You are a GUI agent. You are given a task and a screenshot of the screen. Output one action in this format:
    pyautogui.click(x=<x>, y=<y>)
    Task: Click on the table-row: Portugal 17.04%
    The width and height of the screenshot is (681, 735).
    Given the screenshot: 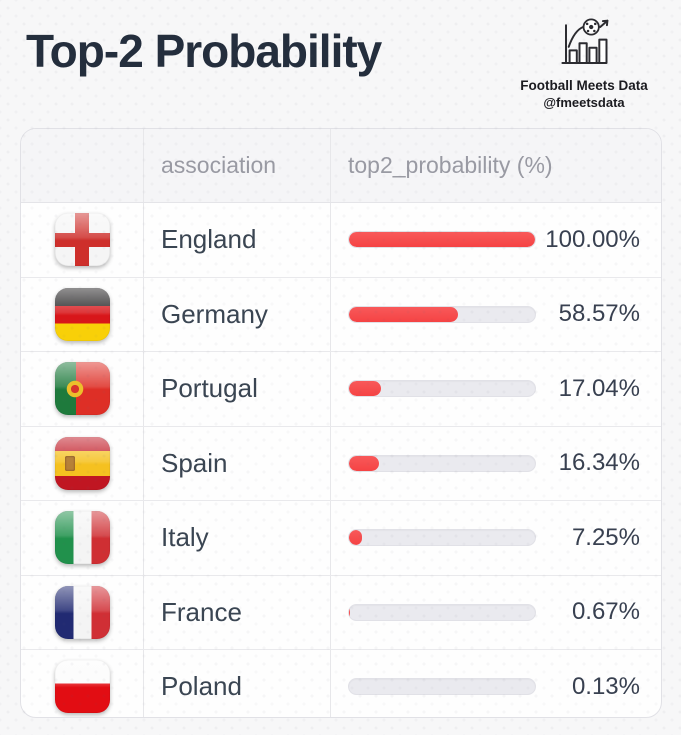 What is the action you would take?
    pyautogui.click(x=341, y=389)
    